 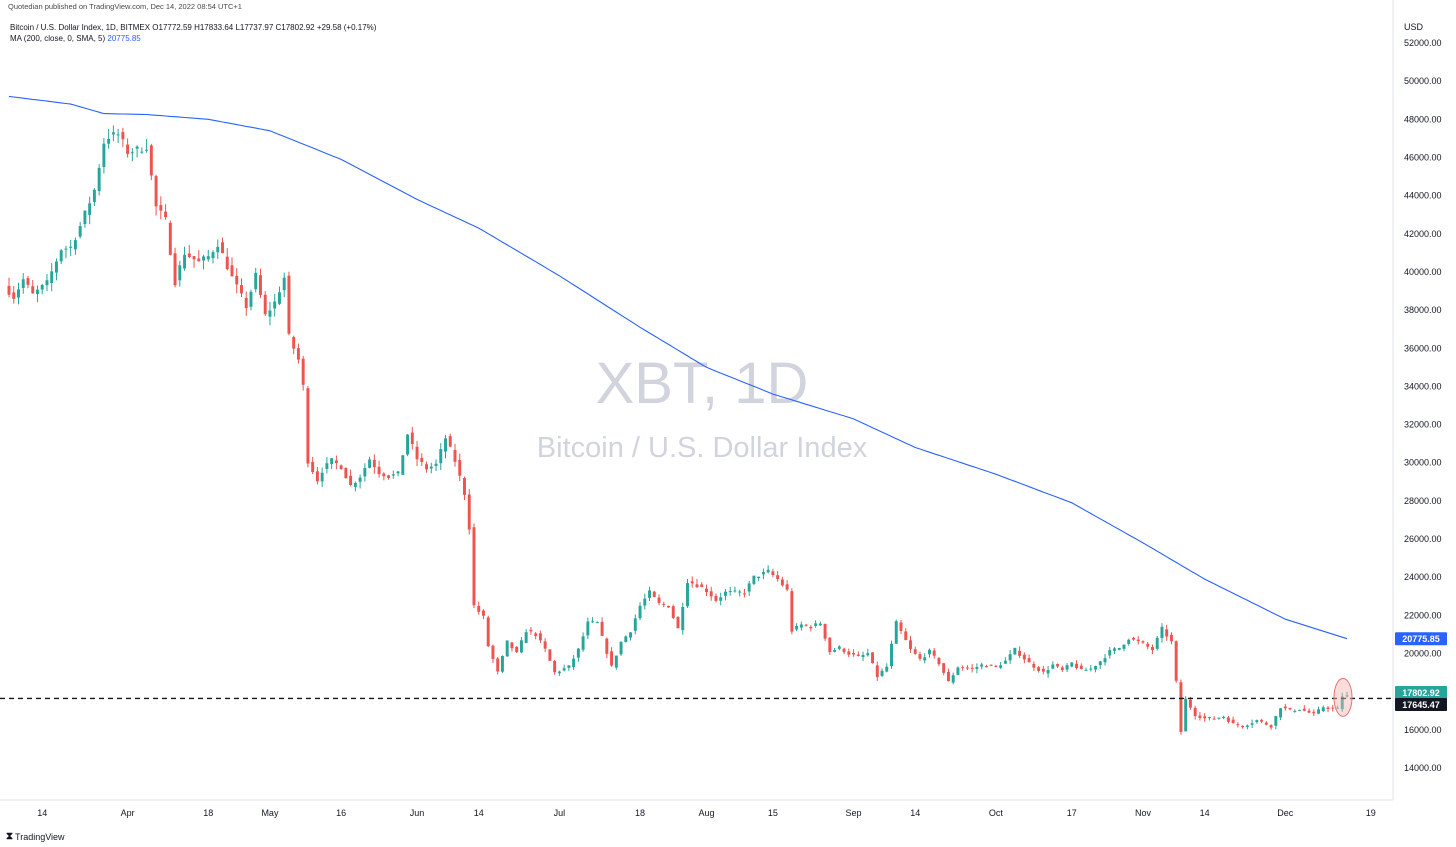 What do you see at coordinates (1343, 697) in the screenshot?
I see `highlight-circle` at bounding box center [1343, 697].